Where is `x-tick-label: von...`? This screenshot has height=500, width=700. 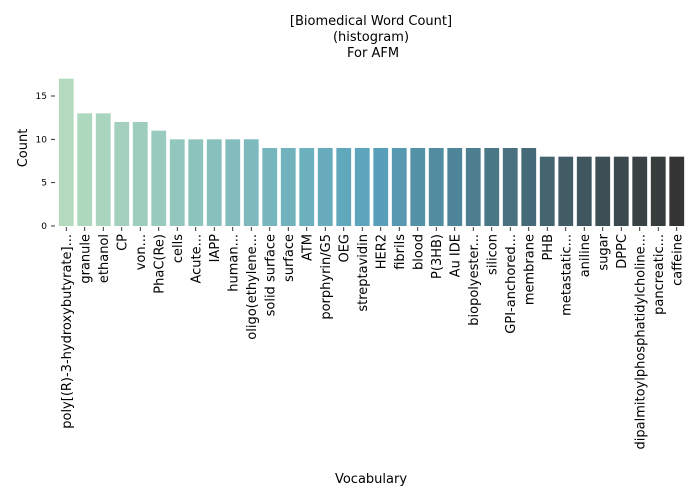 x-tick-label: von... is located at coordinates (141, 252).